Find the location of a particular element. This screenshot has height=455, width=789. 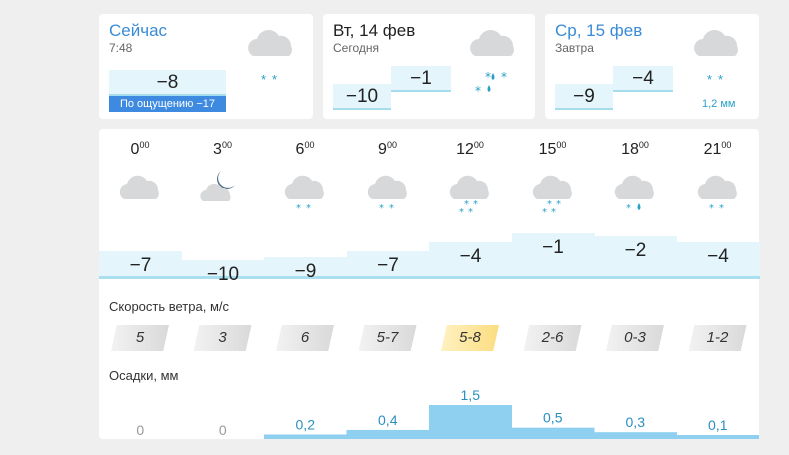

sleet-drops-icon: * * * is located at coordinates (491, 83).